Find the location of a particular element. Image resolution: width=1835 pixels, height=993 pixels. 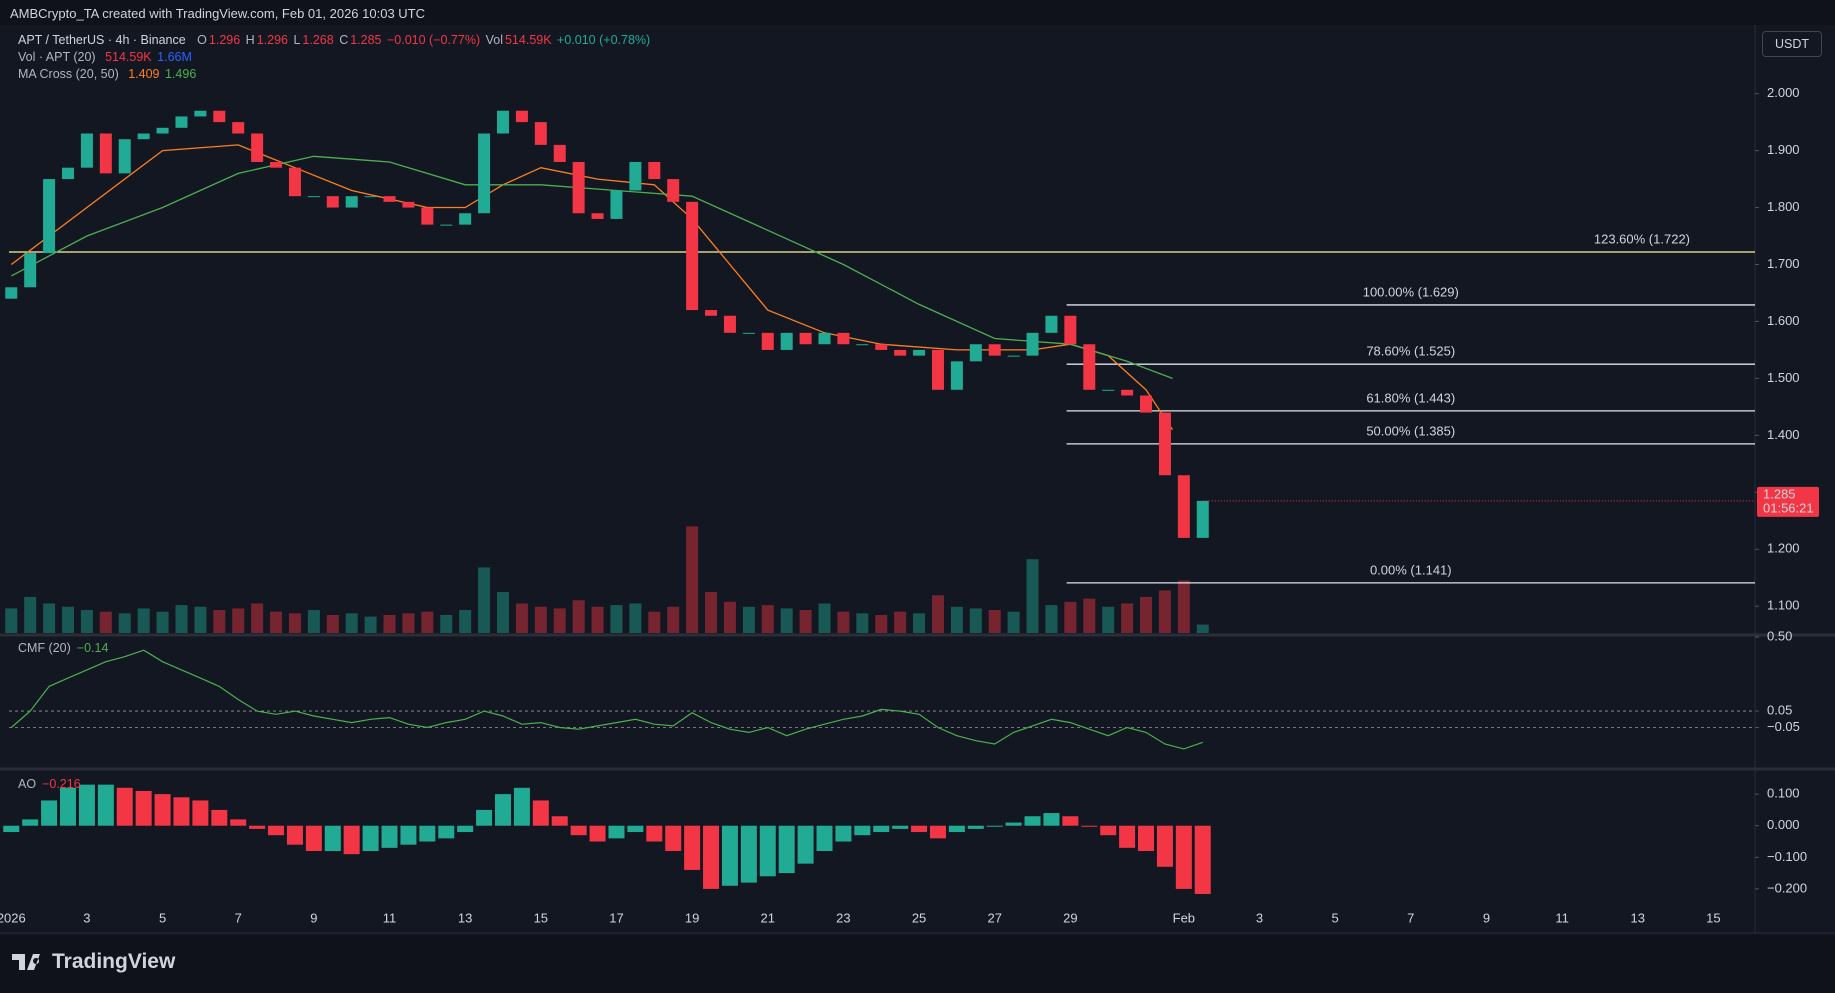

x-tick-label: 27 is located at coordinates (994, 917).